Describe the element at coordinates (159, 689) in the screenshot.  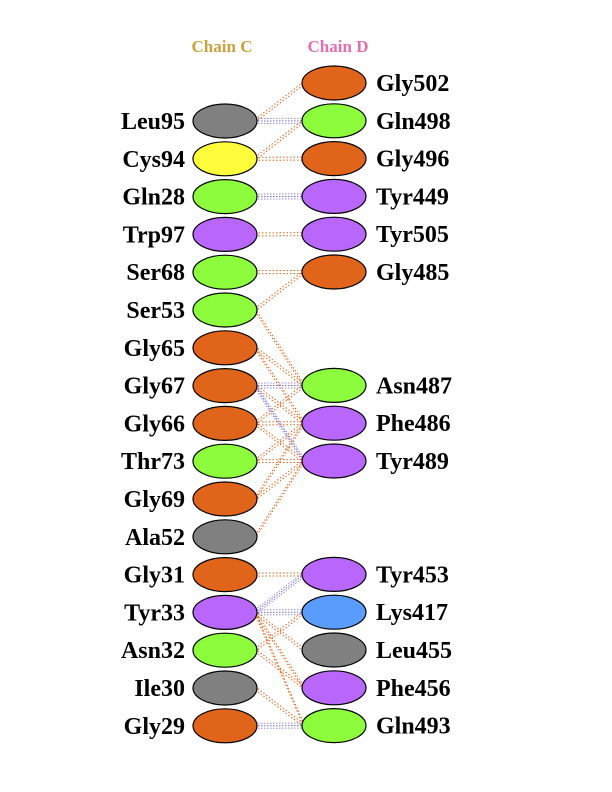
I see `residue-label-ile30: Ile30` at that location.